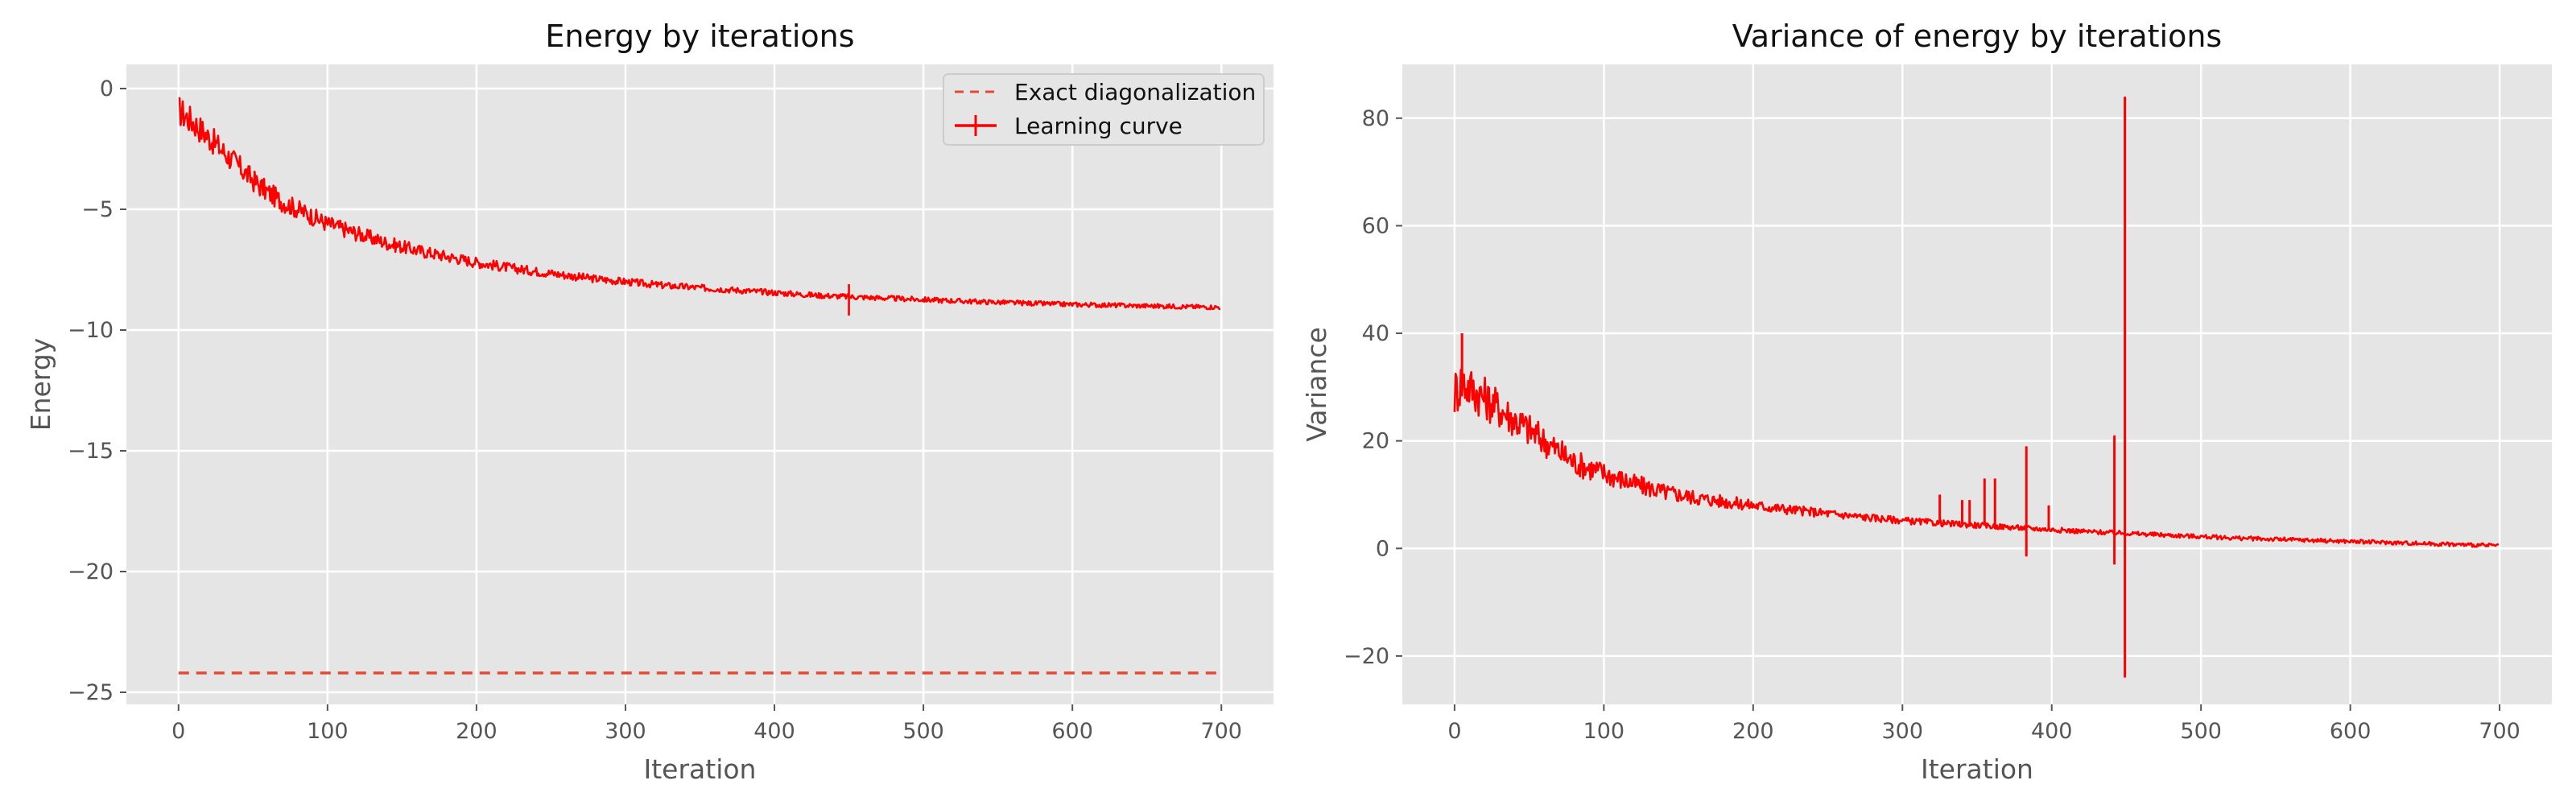 The image size is (2576, 805). I want to click on learning-curve-line, so click(699, 204).